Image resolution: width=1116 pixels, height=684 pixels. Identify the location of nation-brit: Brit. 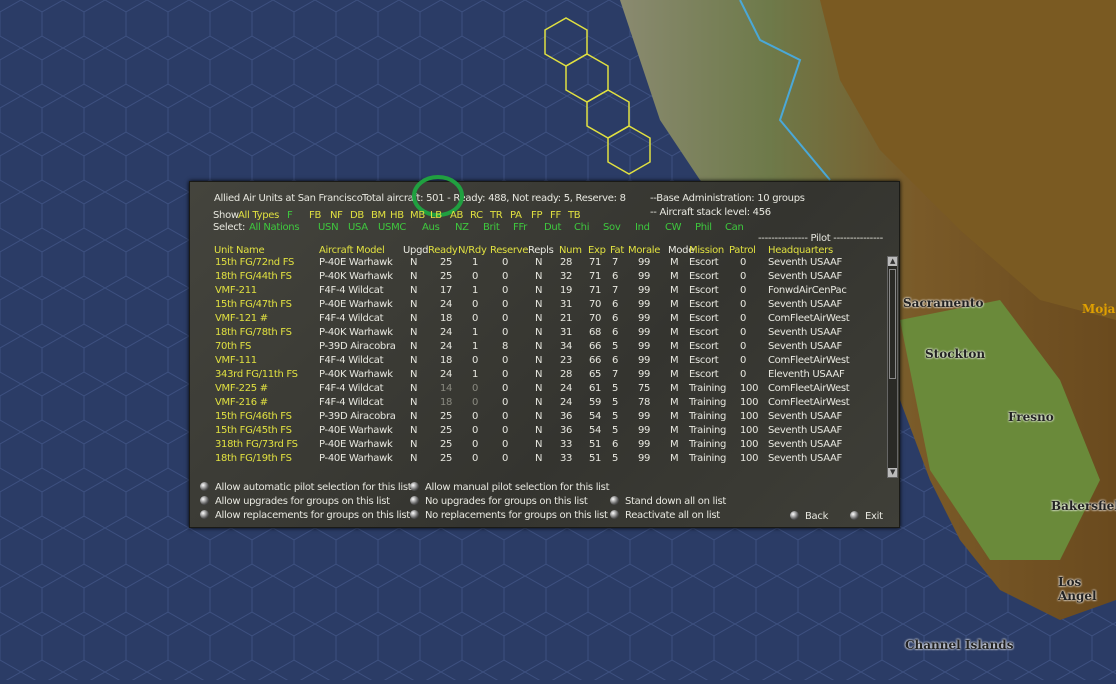
(491, 227).